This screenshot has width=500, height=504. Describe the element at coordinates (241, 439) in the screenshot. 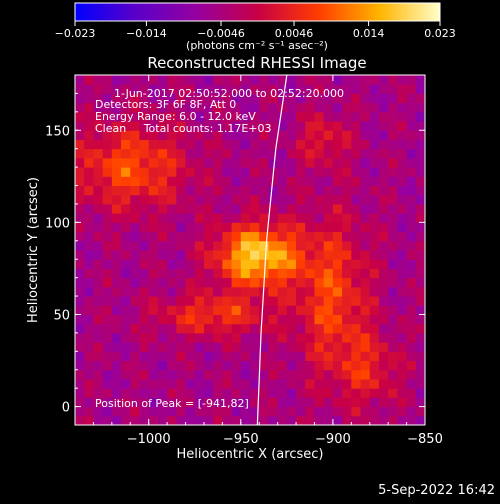

I see `x-tick-label: −950` at that location.